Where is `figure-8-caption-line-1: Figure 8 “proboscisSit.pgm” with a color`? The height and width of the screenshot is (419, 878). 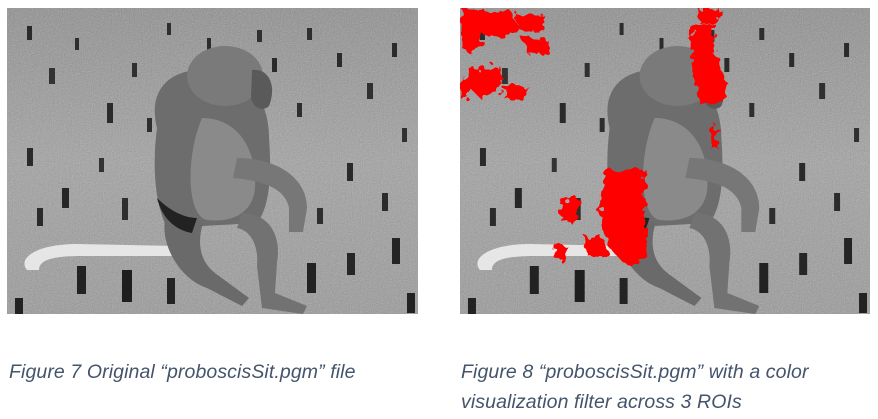 figure-8-caption-line-1: Figure 8 “proboscisSit.pgm” with a color is located at coordinates (635, 372).